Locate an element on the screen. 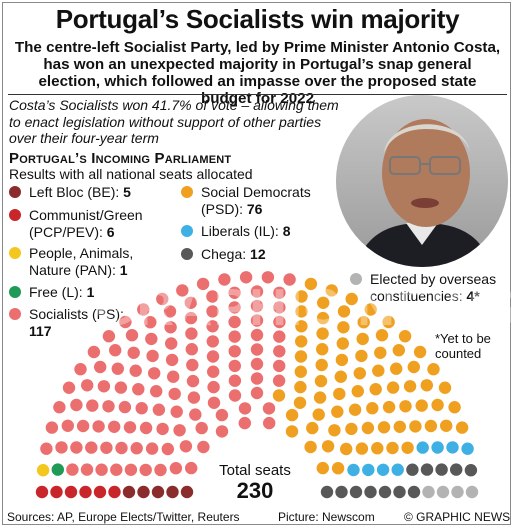  legend-label: Social Democrats (PSD): is located at coordinates (256, 200).